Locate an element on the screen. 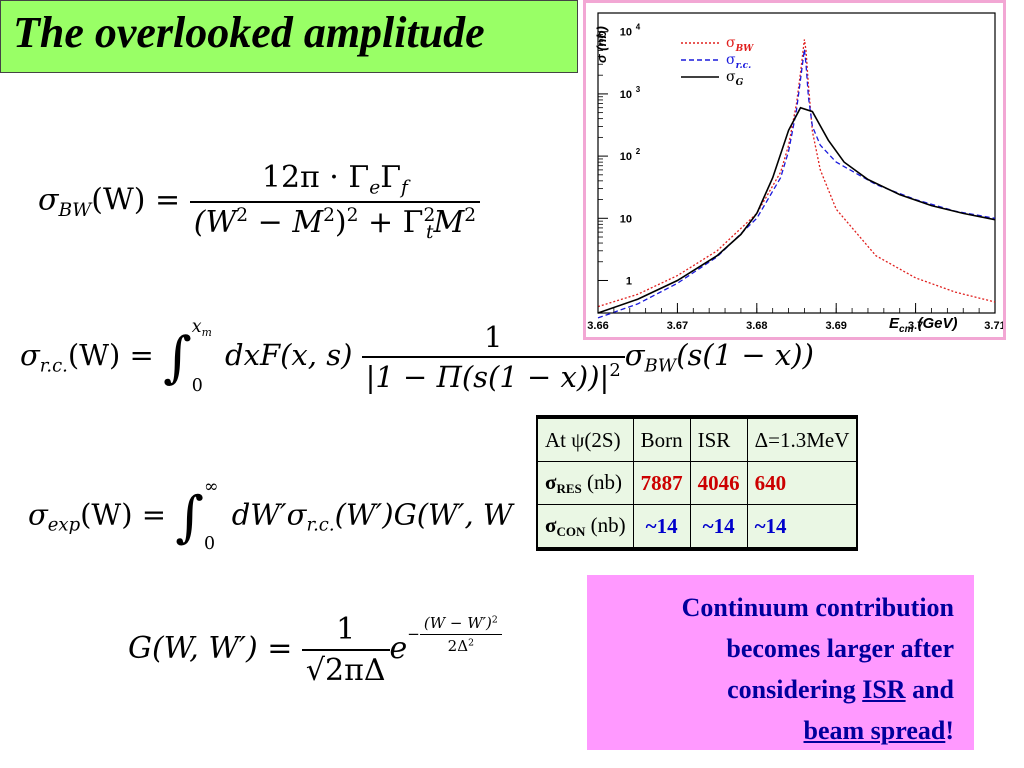  table-row: σCON (nb) ~14 ~14 ~14 is located at coordinates (697, 527).